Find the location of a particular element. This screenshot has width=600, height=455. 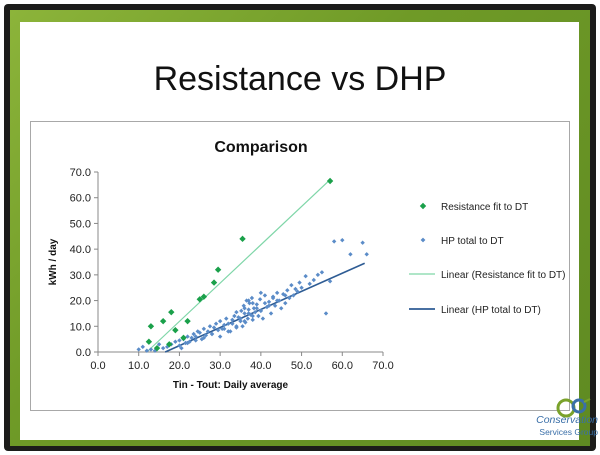

hp-trendline is located at coordinates (265, 307).